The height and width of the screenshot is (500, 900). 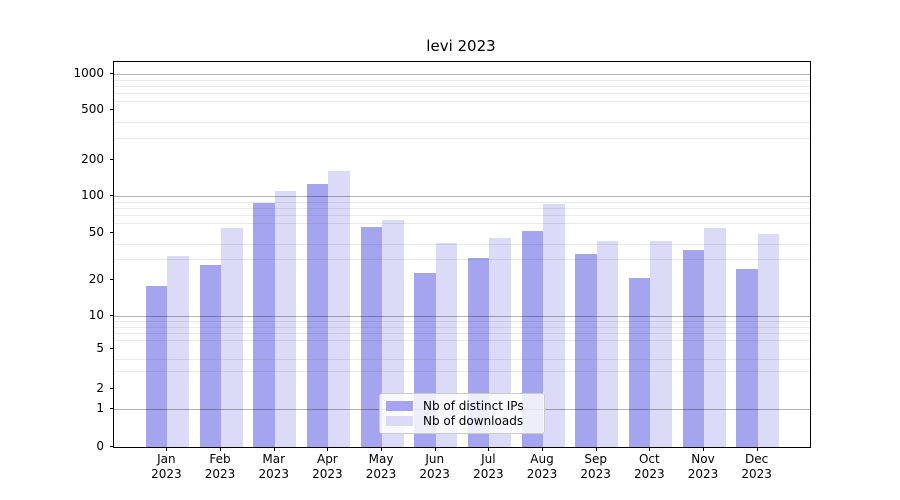 I want to click on x-tick-year-may: 2023, so click(x=381, y=474).